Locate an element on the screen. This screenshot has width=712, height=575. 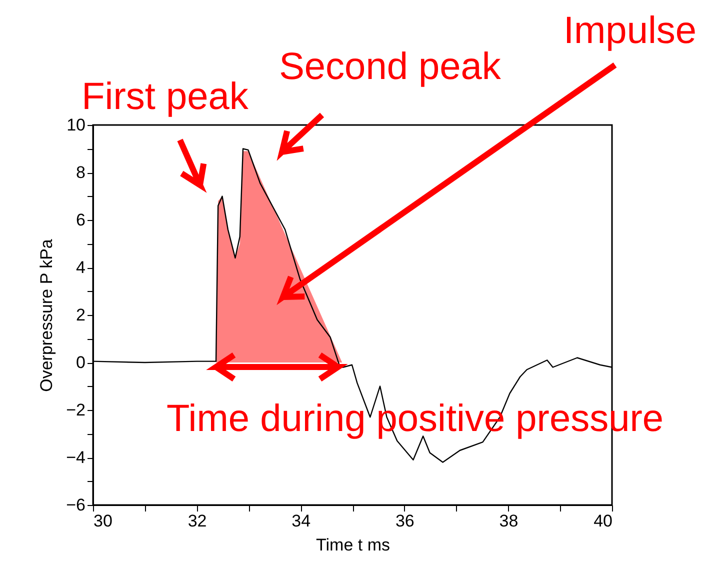
y-tick-label: 10 is located at coordinates (76, 125).